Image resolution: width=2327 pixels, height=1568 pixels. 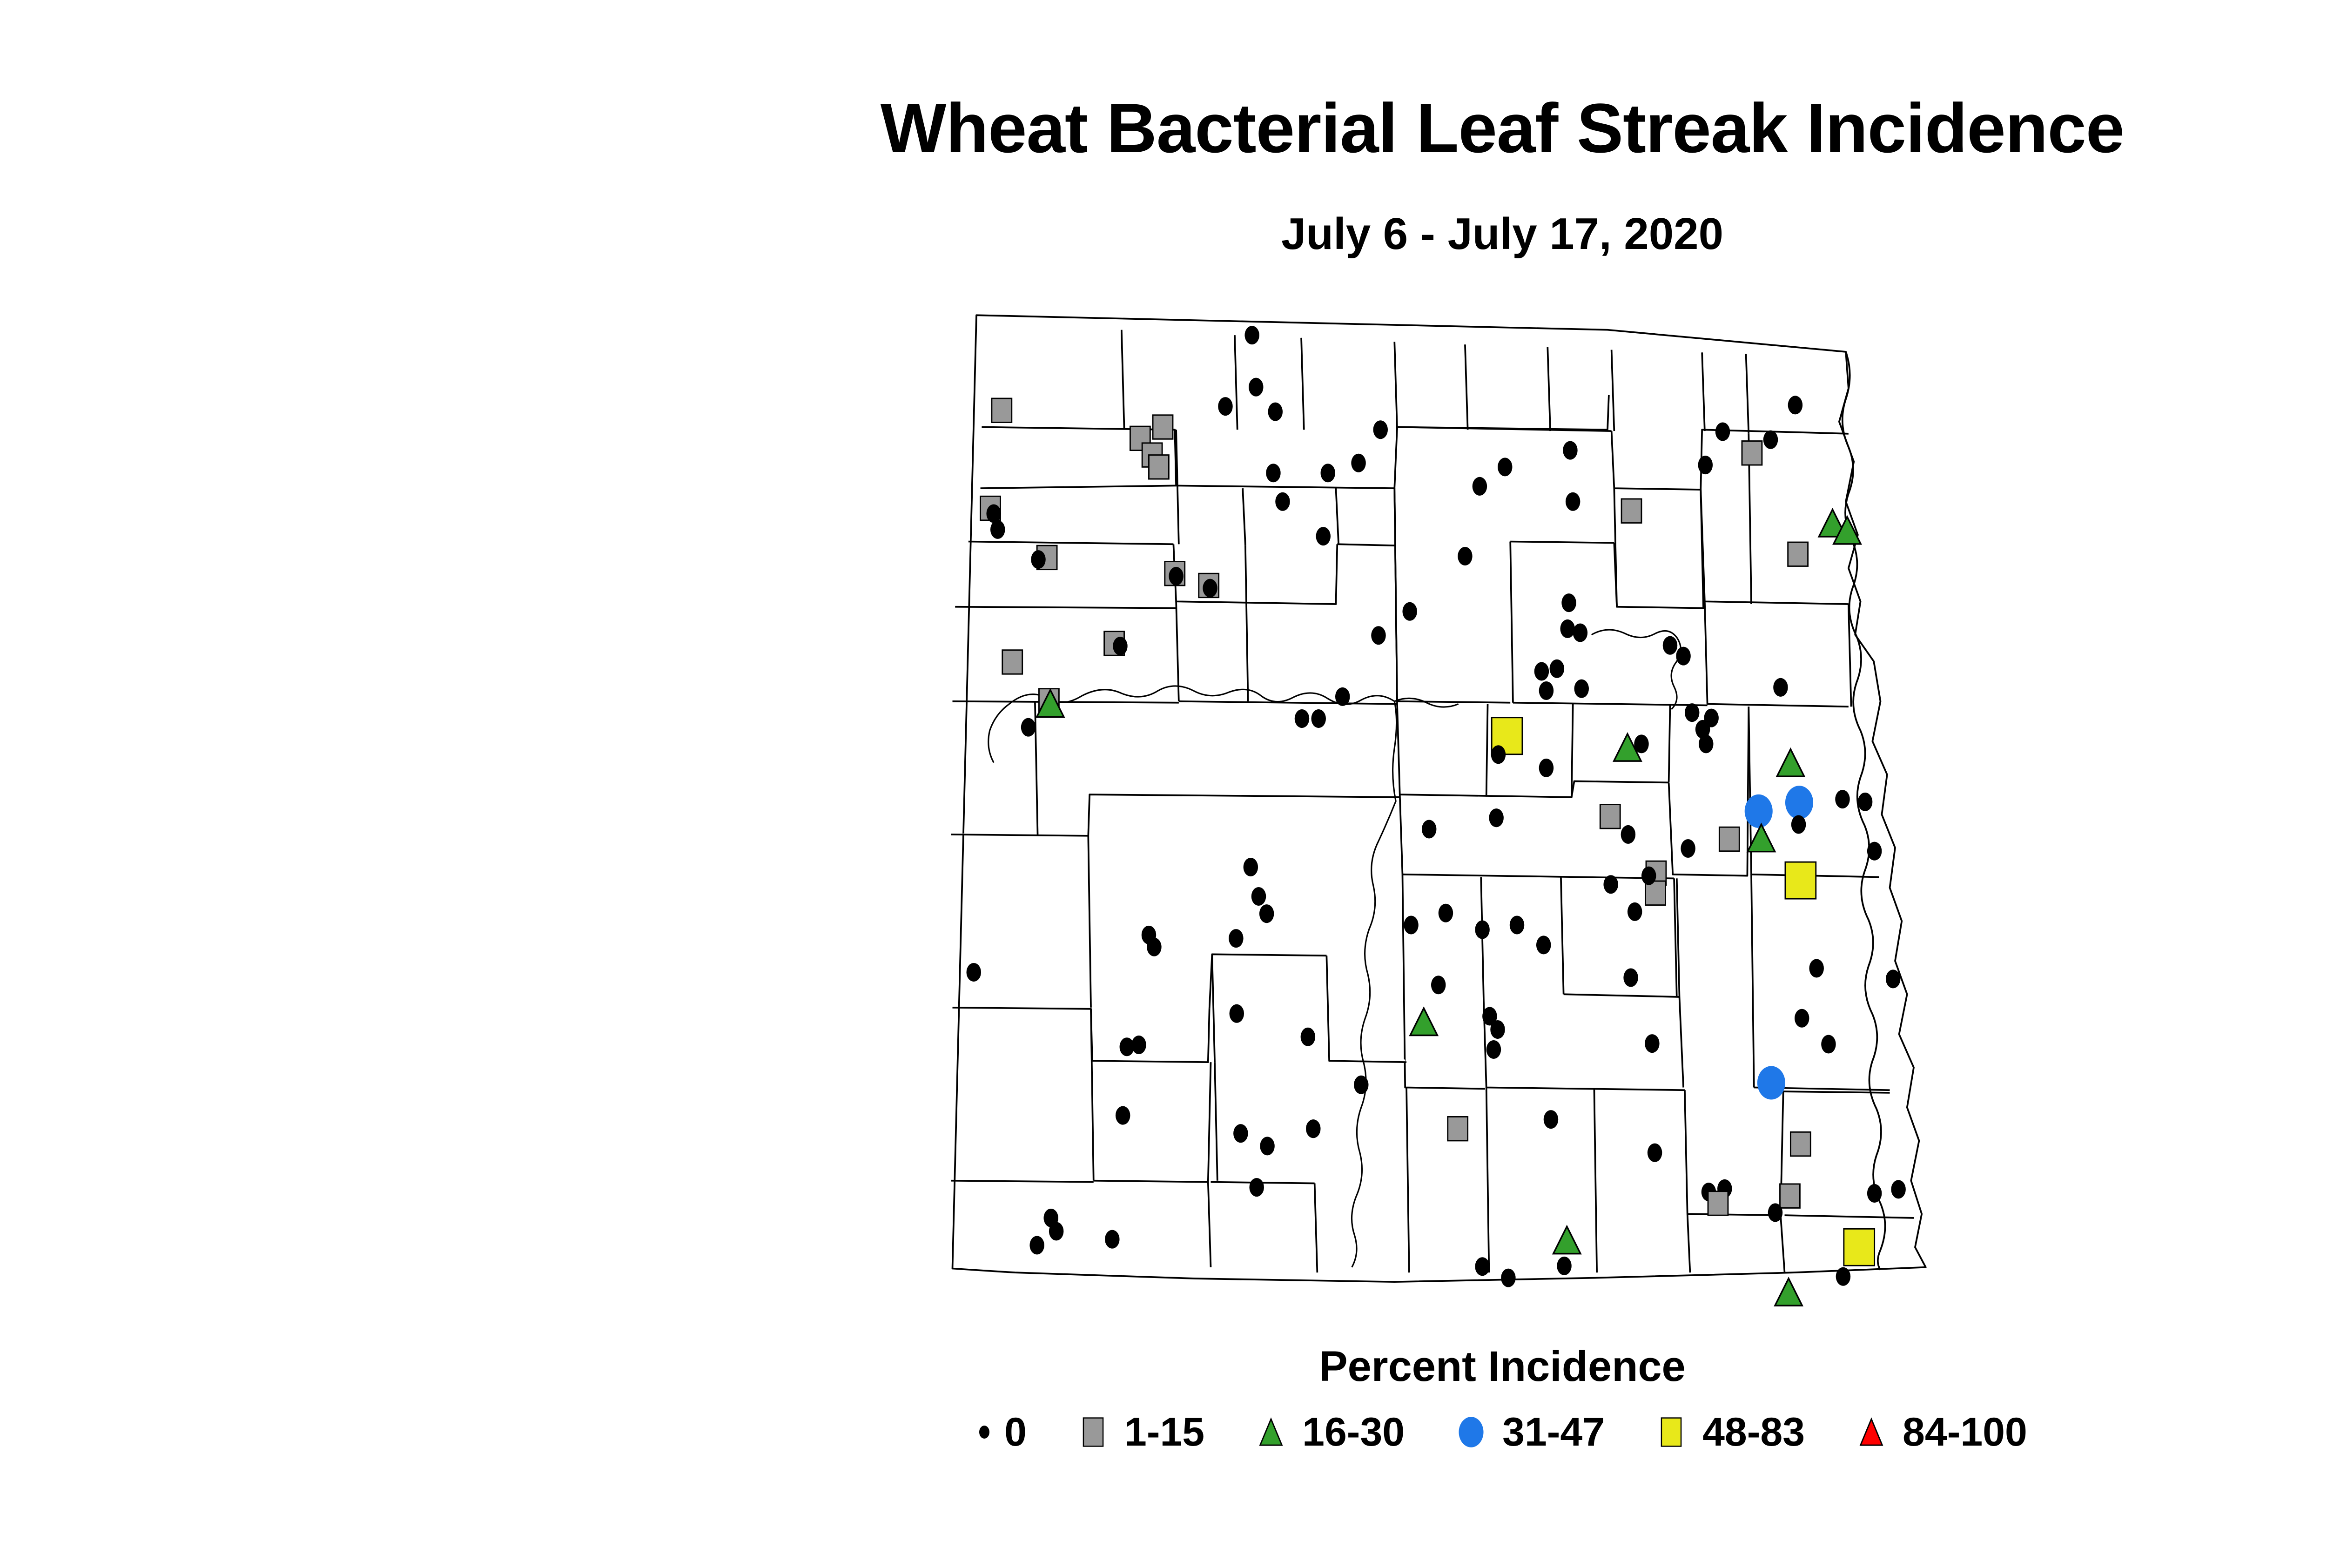 I want to click on legend-item-31-47: 31-47, so click(x=1529, y=1432).